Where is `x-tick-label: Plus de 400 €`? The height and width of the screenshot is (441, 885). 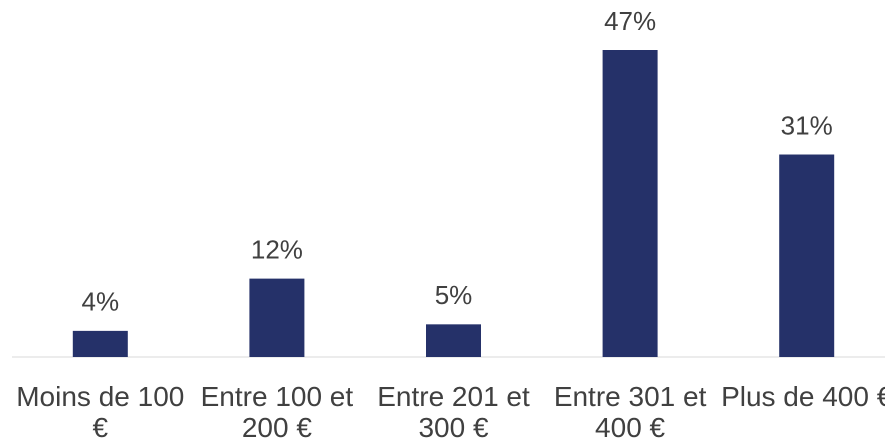
x-tick-label: Plus de 400 € is located at coordinates (803, 396).